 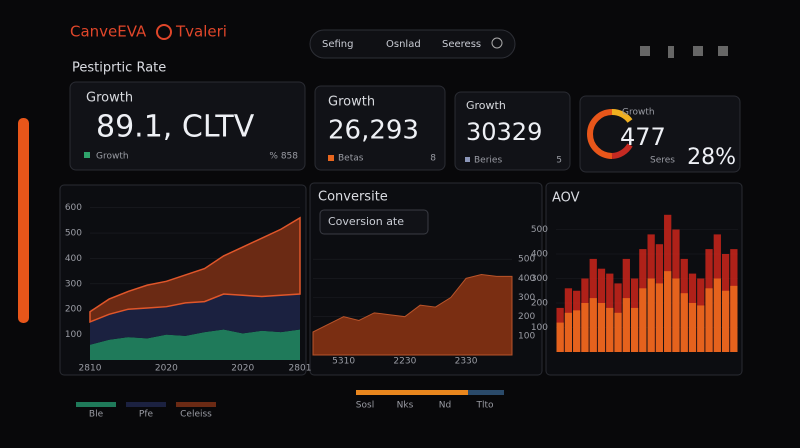 What do you see at coordinates (283, 157) in the screenshot?
I see `kpi-foot-right: % 858` at bounding box center [283, 157].